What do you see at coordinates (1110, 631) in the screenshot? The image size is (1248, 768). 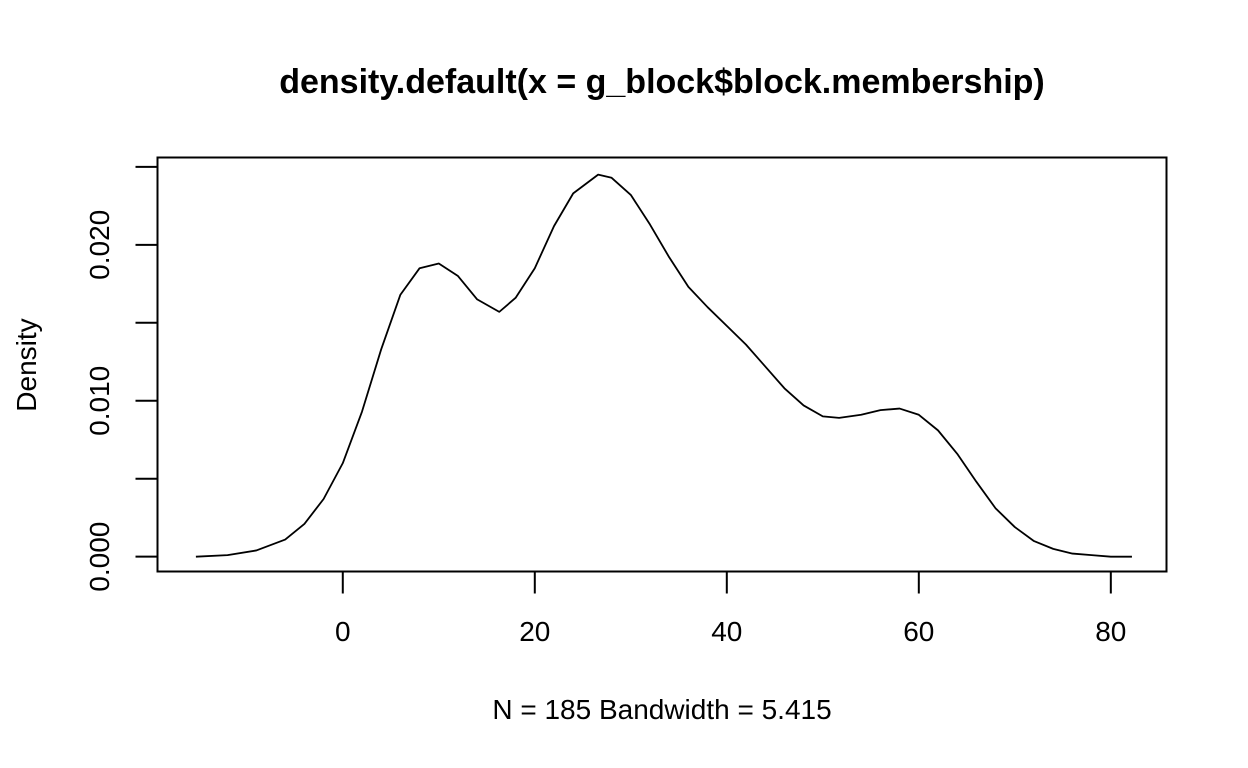 I see `x-tick-label: 80` at bounding box center [1110, 631].